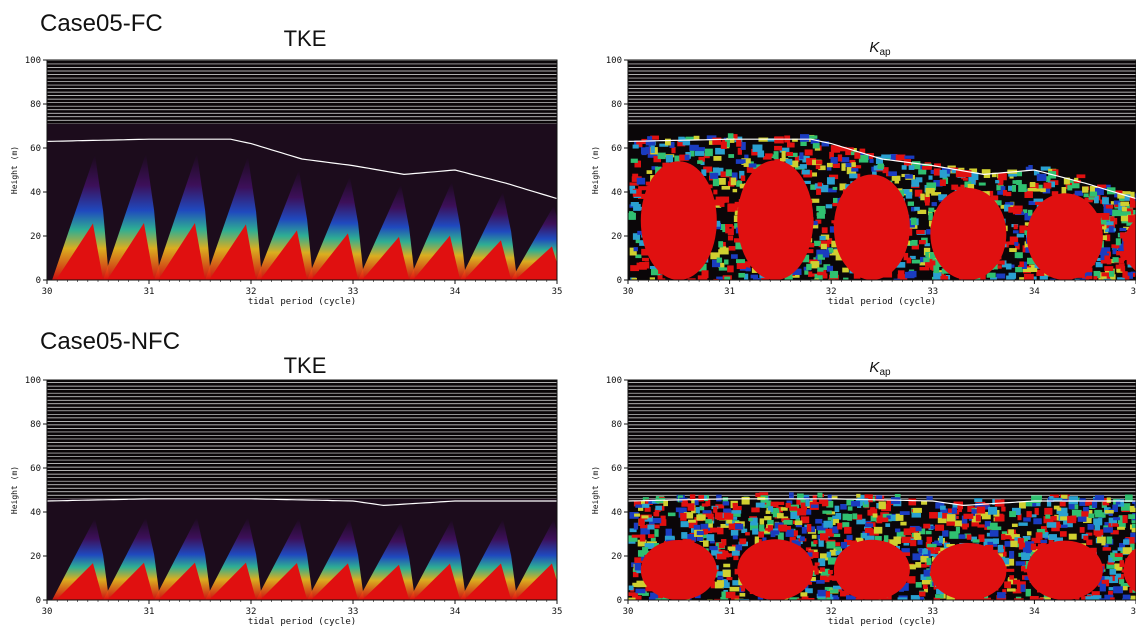  What do you see at coordinates (101, 23) in the screenshot?
I see `case-label-fc: Case05-FC` at bounding box center [101, 23].